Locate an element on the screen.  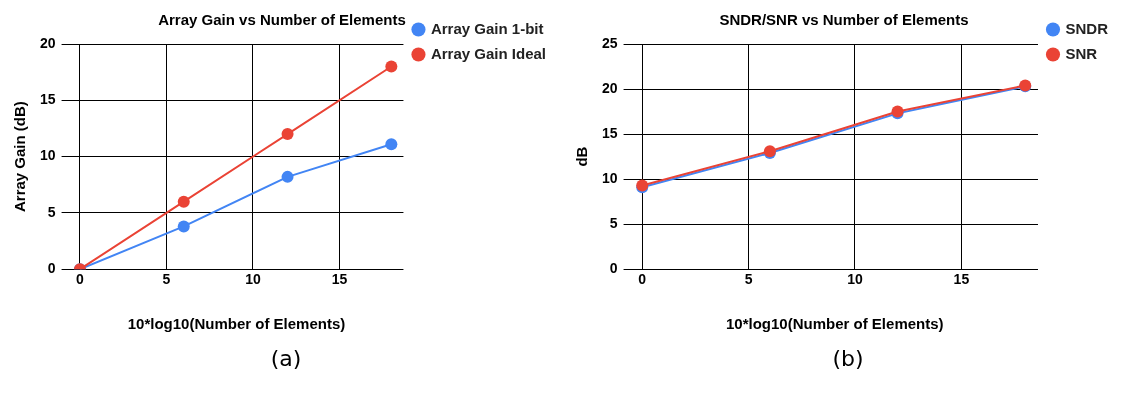
chart-title: SNDR/SNR vs Number of Elements is located at coordinates (844, 20).